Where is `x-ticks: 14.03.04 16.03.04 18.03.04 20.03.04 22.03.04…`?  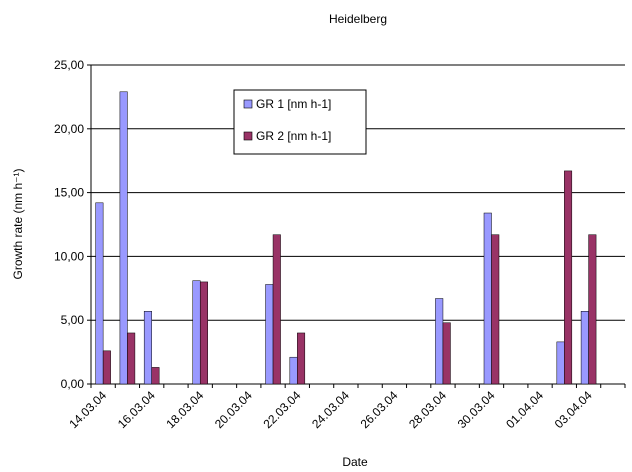
x-ticks: 14.03.04 16.03.04 18.03.04 20.03.04 22.03.04… is located at coordinates (346, 407).